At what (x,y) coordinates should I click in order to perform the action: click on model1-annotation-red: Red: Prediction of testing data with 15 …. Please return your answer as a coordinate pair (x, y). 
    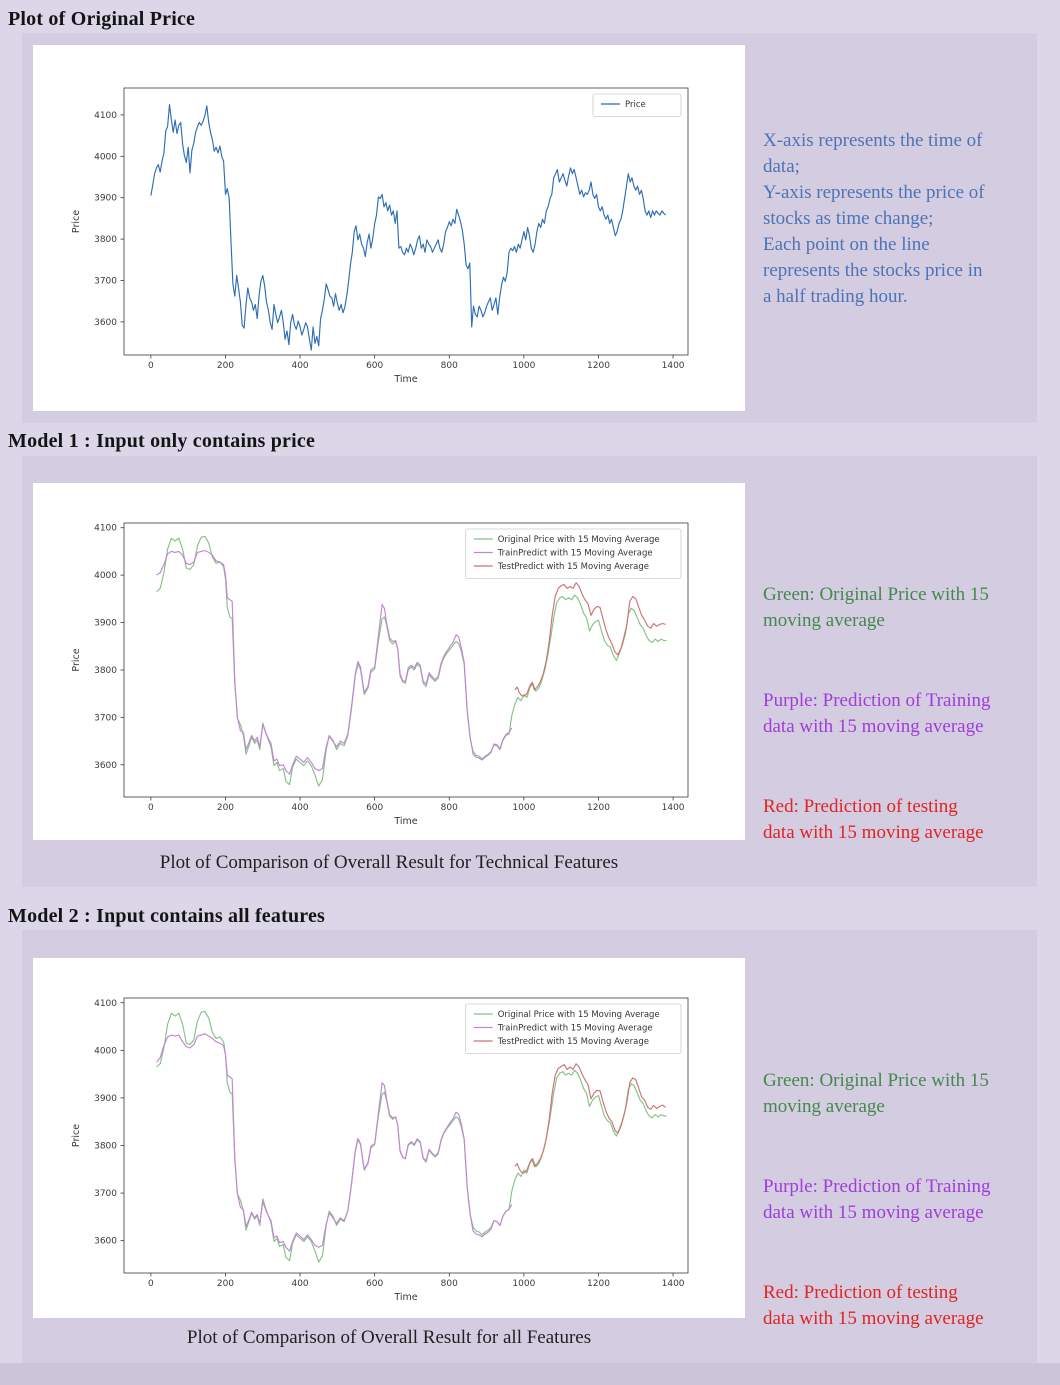
    Looking at the image, I should click on (873, 819).